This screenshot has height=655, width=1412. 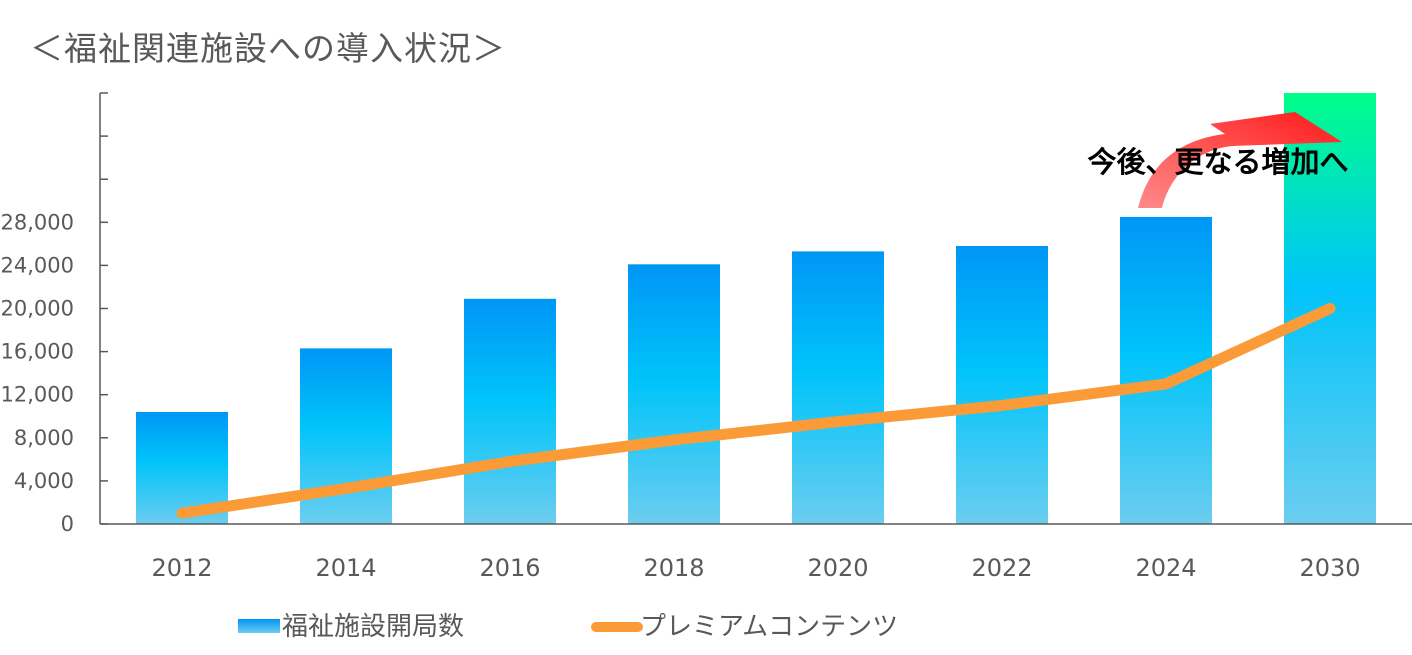 I want to click on trend-arrow-icon, so click(x=1240, y=160).